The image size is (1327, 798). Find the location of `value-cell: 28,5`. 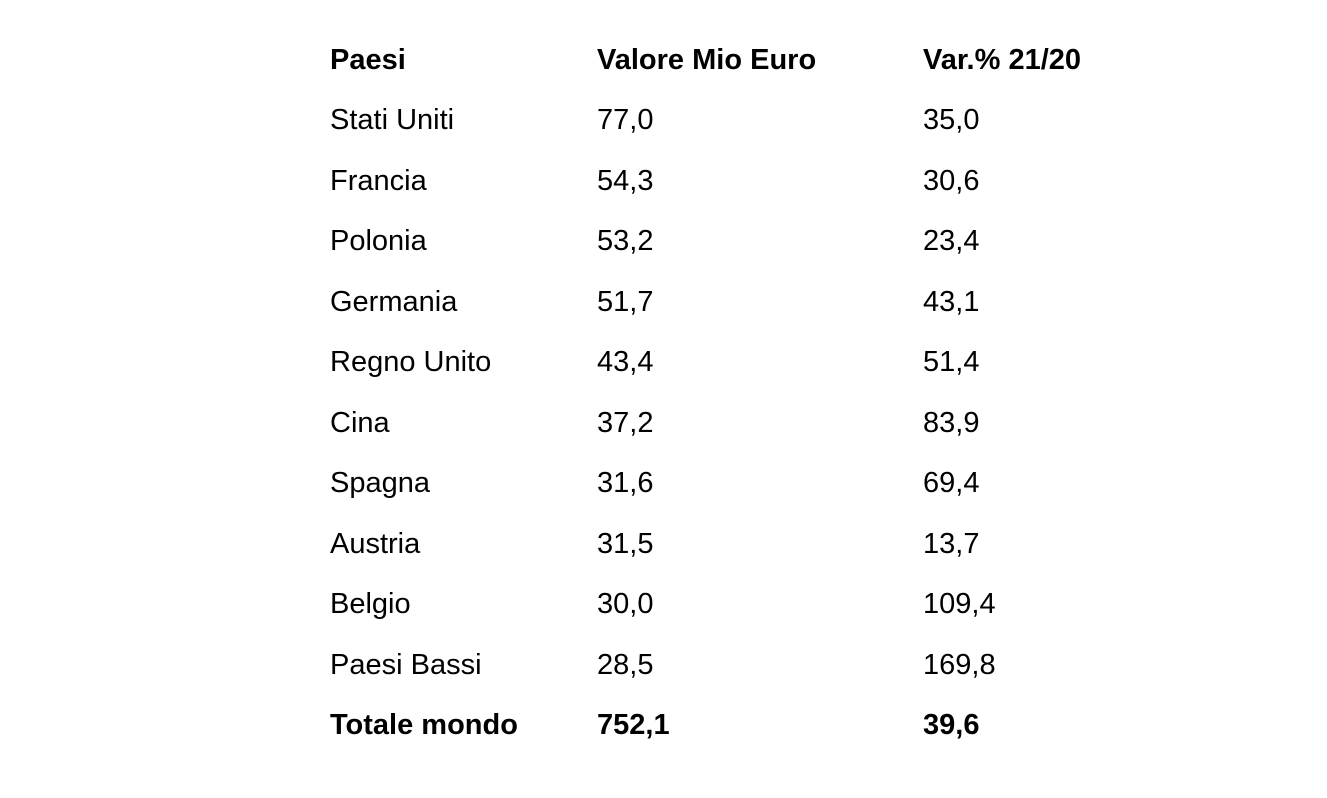

value-cell: 28,5 is located at coordinates (625, 664).